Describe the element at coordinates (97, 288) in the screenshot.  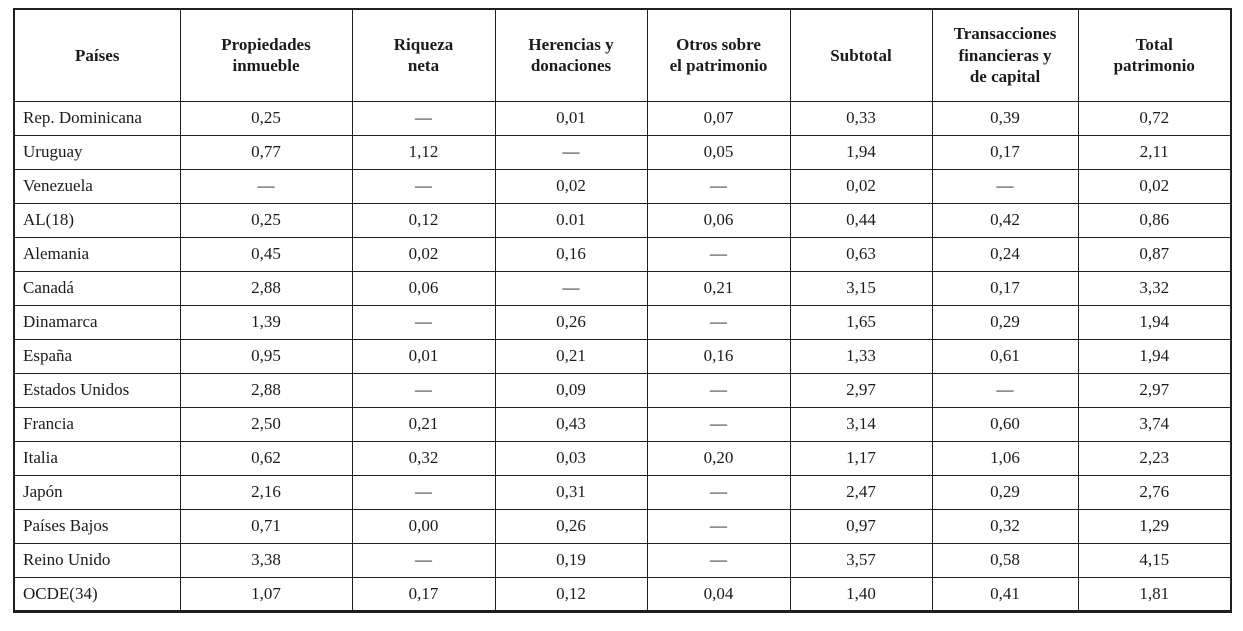
I see `country-cell: Canadá` at that location.